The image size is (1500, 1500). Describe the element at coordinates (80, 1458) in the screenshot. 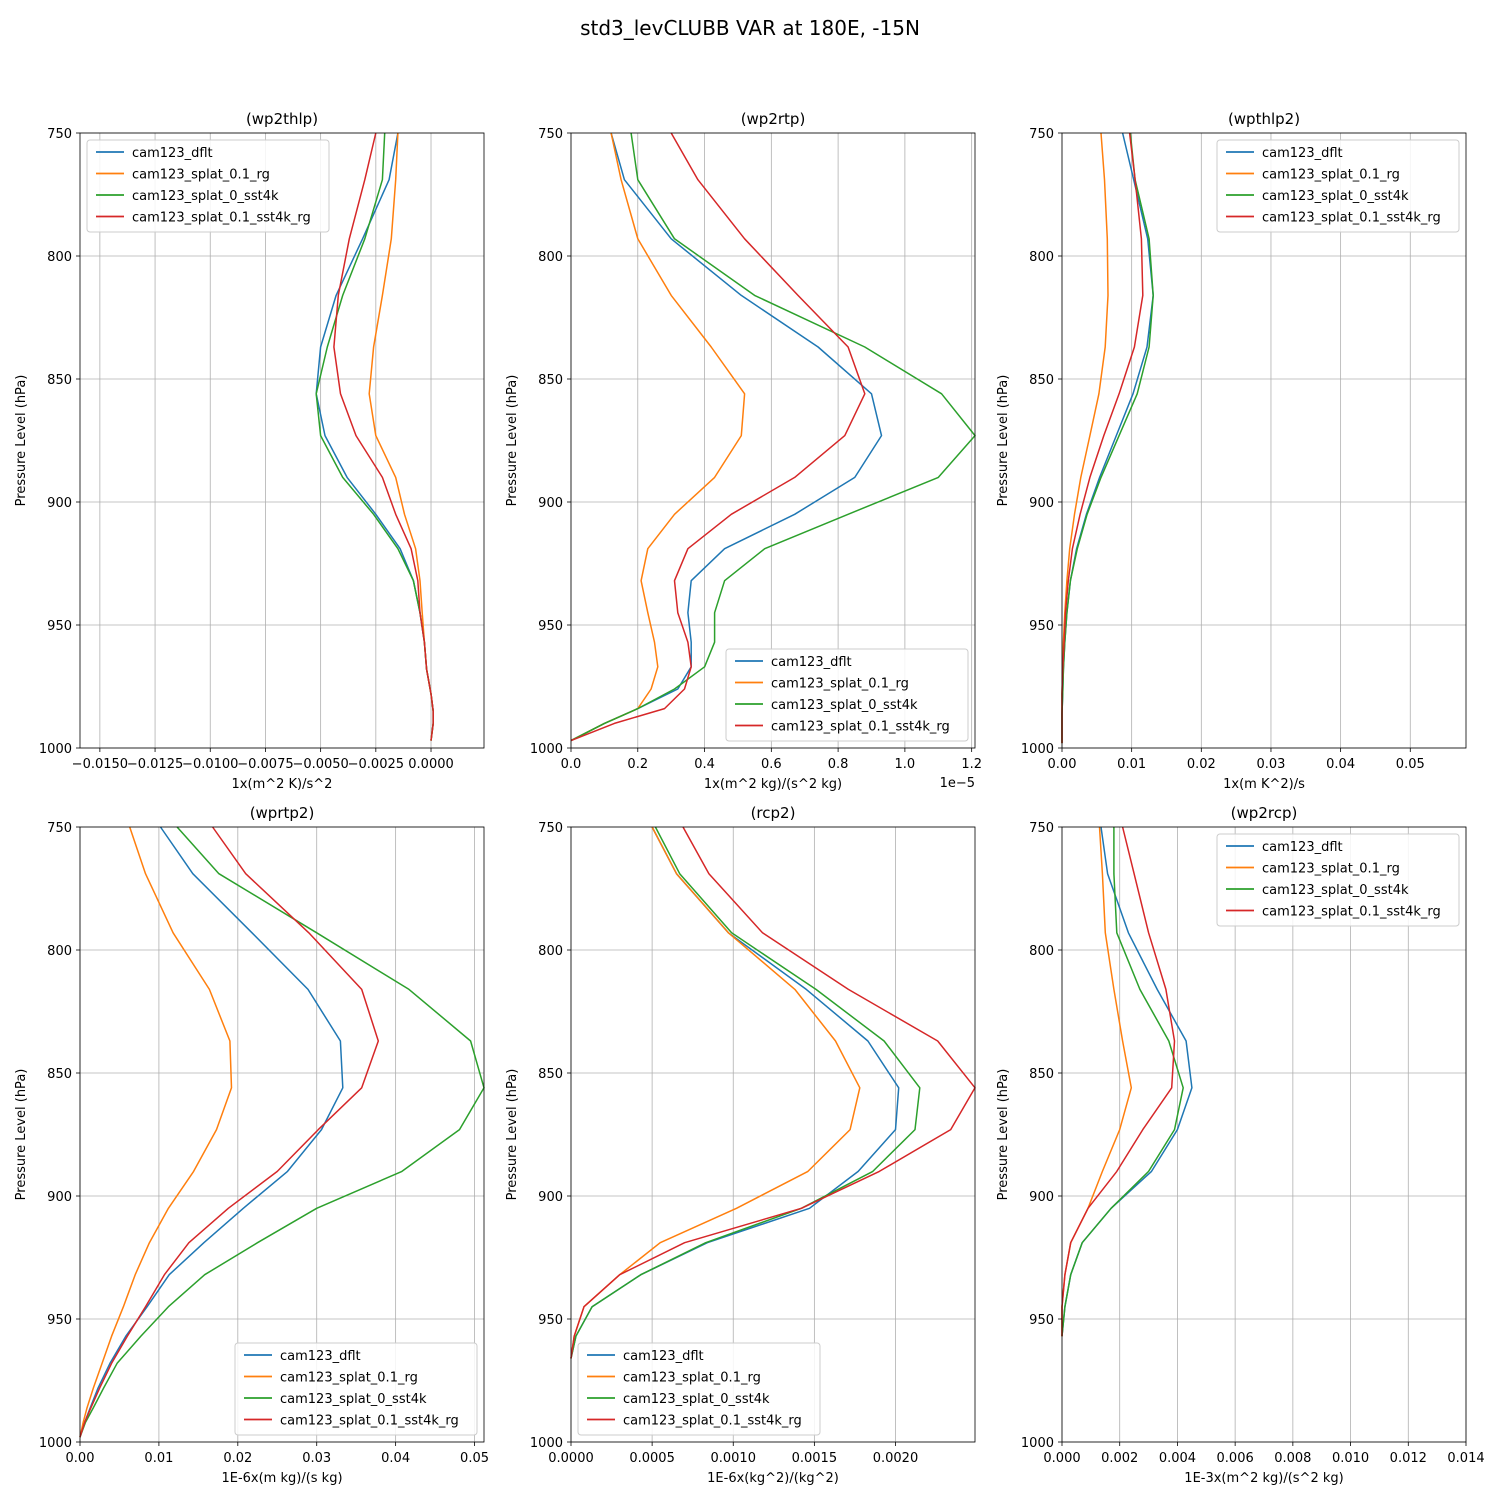

I see `x-tick-label: 0.00` at that location.